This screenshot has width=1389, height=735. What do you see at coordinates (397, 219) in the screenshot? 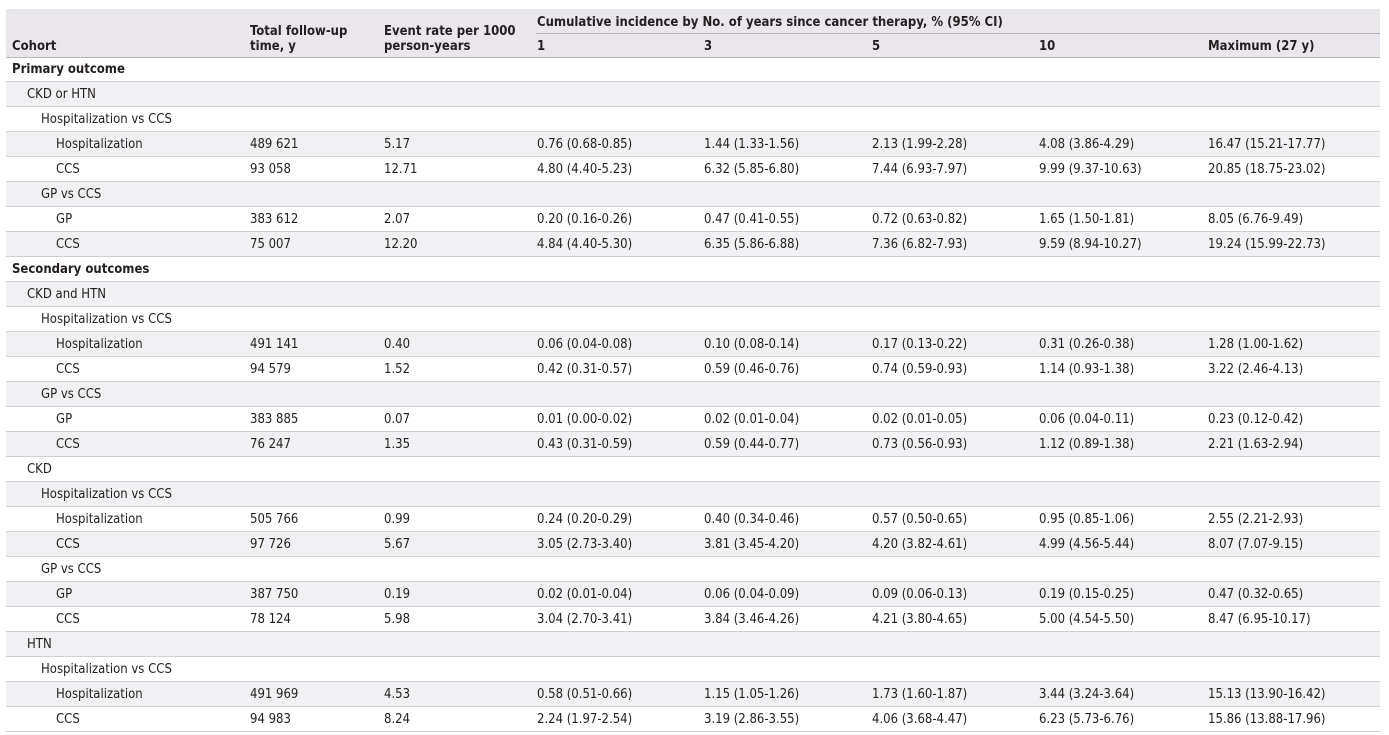
I see `cell-rate: 2.07` at bounding box center [397, 219].